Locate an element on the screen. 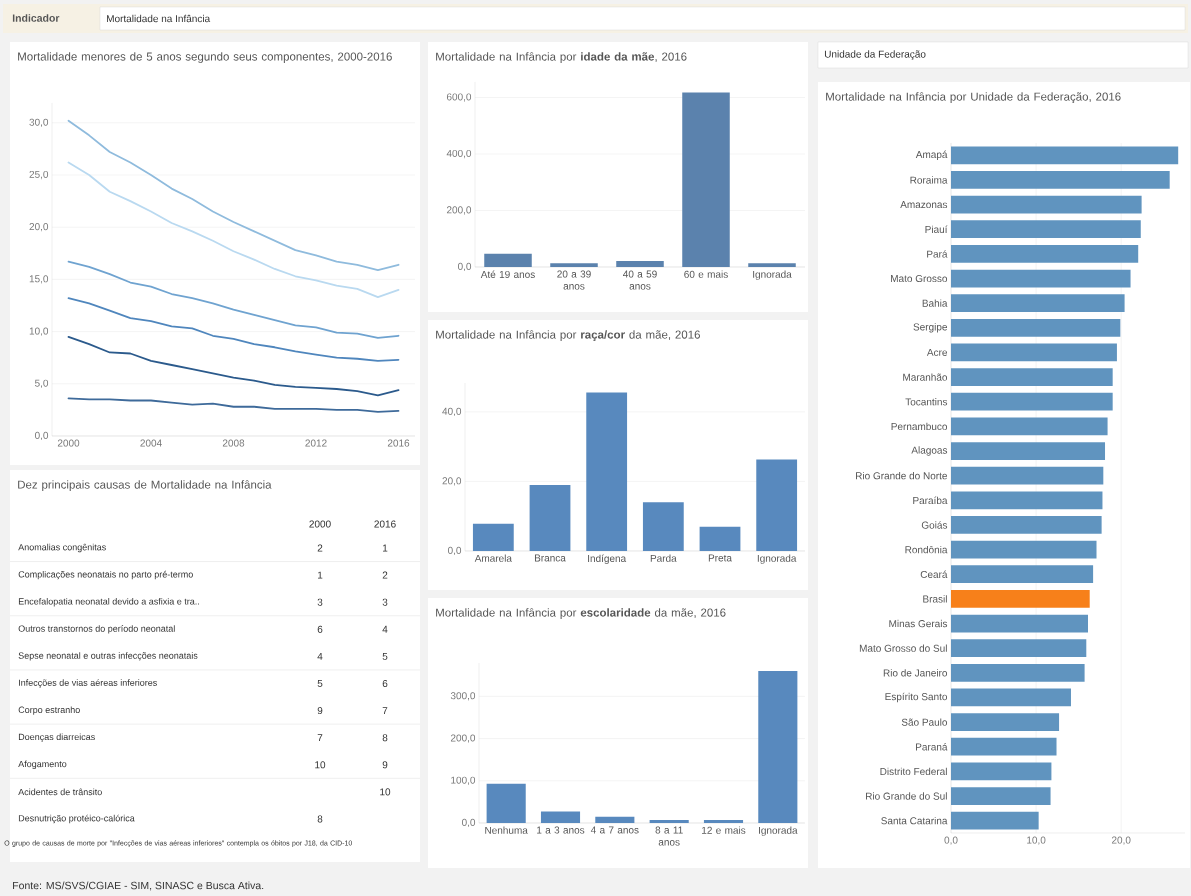 Image resolution: width=1191 pixels, height=896 pixels. x-tick-label: 2008 is located at coordinates (233, 443).